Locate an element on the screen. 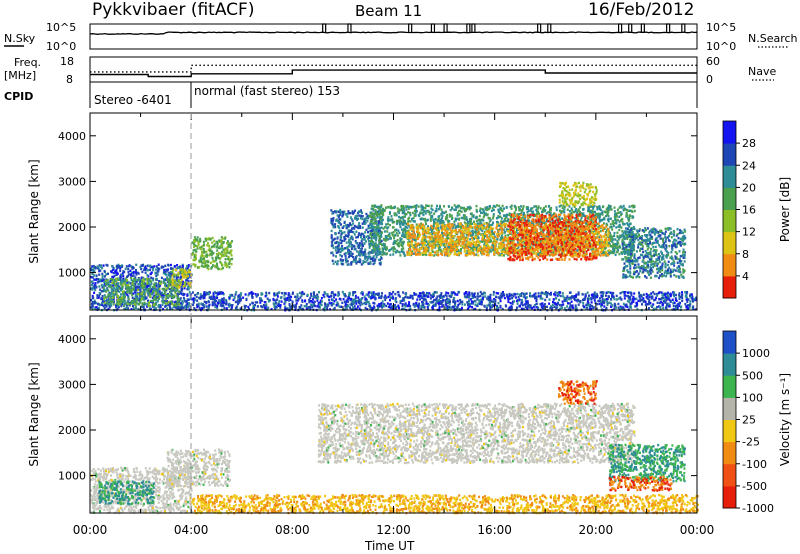  nsky-label: N.Sky is located at coordinates (20, 38).